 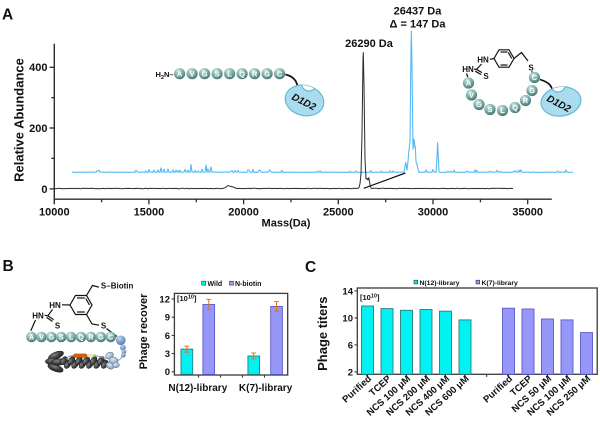 What do you see at coordinates (167, 354) in the screenshot?
I see `svg-text: 3` at bounding box center [167, 354].